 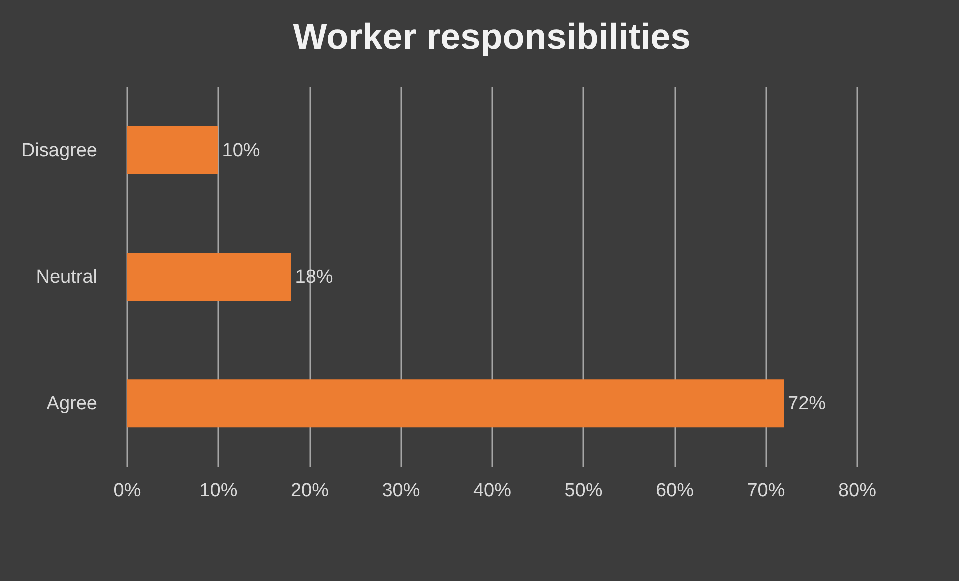 What do you see at coordinates (401, 491) in the screenshot?
I see `x-tick-label: 30%` at bounding box center [401, 491].